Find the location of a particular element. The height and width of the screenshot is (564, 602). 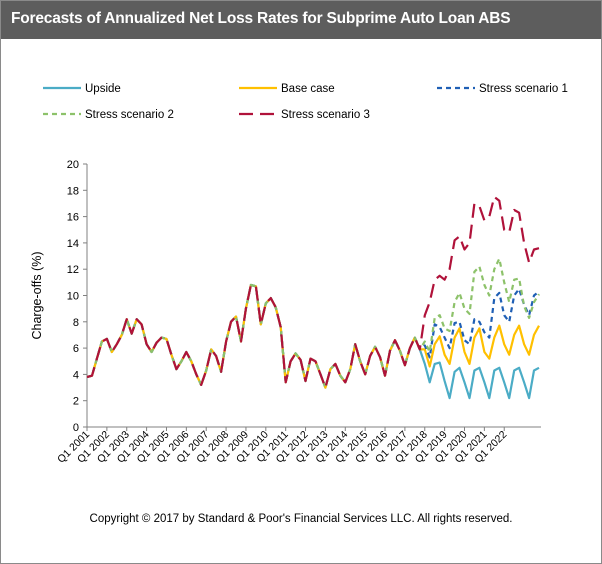

y-tick-label: 2 is located at coordinates (76, 402).